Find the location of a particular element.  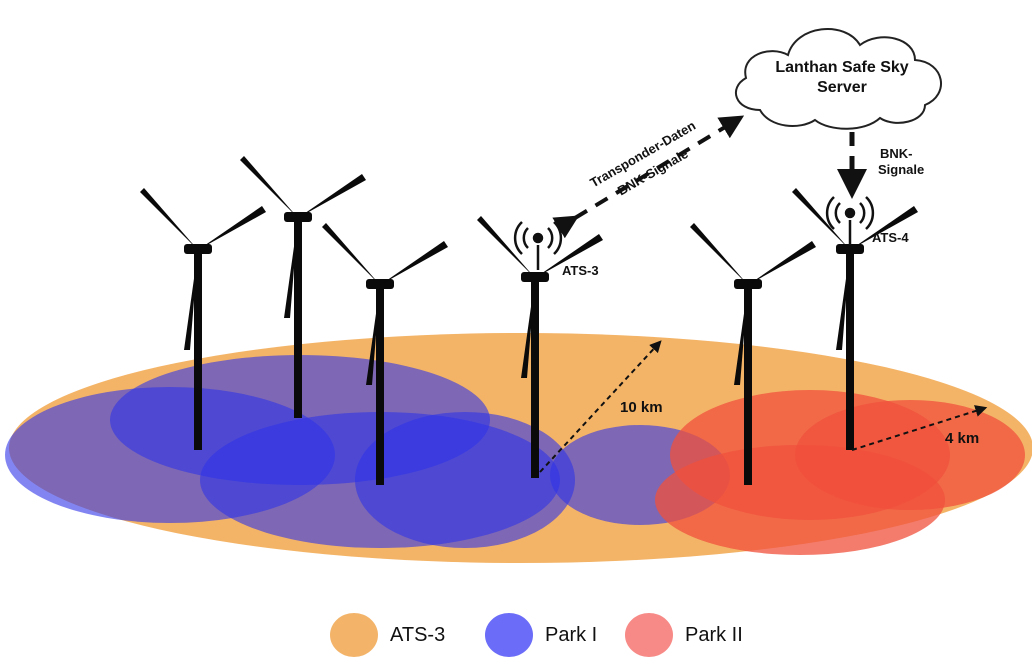

ats3-range-arrow is located at coordinates (600, 406).